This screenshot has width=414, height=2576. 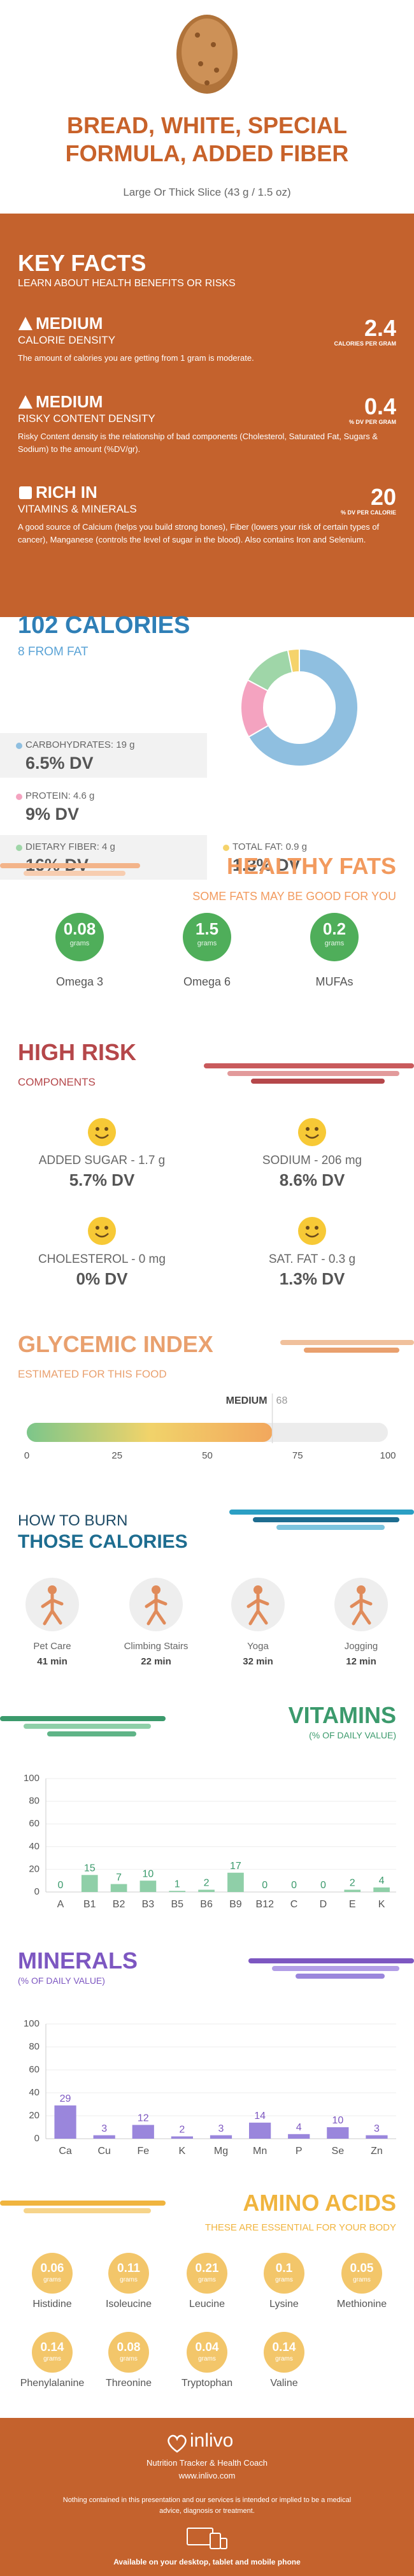 What do you see at coordinates (156, 1661) in the screenshot?
I see `activity-time: 22 min` at bounding box center [156, 1661].